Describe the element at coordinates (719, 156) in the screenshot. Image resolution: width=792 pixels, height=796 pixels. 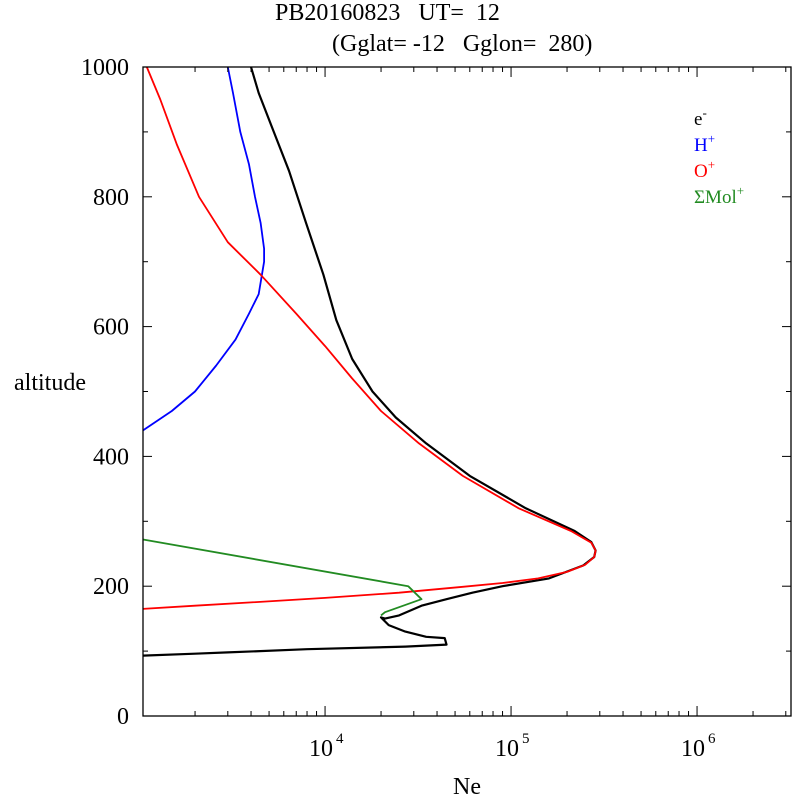
I see `legend: e-H+O+ΣMol+` at that location.